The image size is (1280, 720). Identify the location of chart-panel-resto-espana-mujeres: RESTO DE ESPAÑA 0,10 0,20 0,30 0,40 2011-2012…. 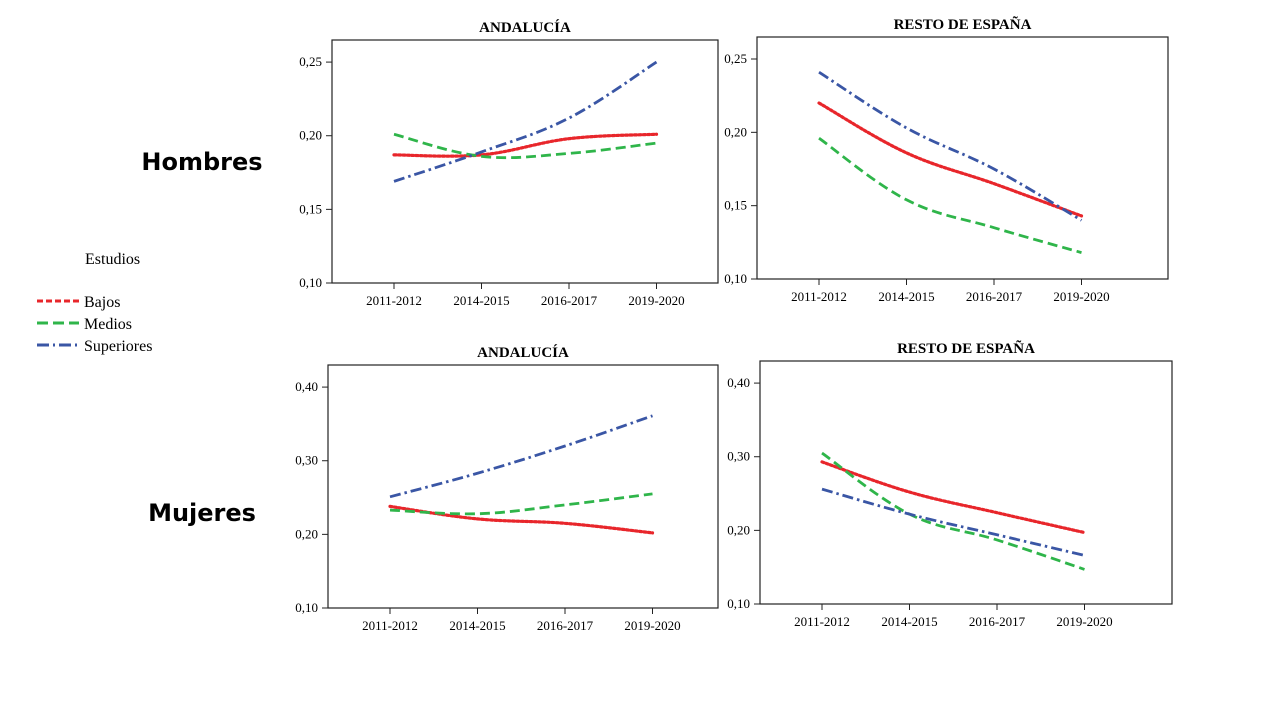
(950, 484).